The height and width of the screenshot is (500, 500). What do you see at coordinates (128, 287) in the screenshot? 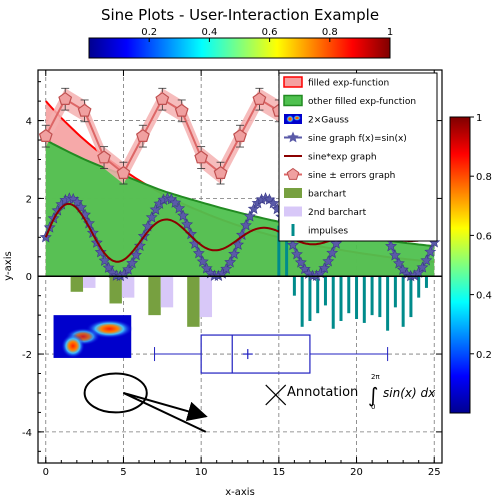
I see `bar-2nd` at bounding box center [128, 287].